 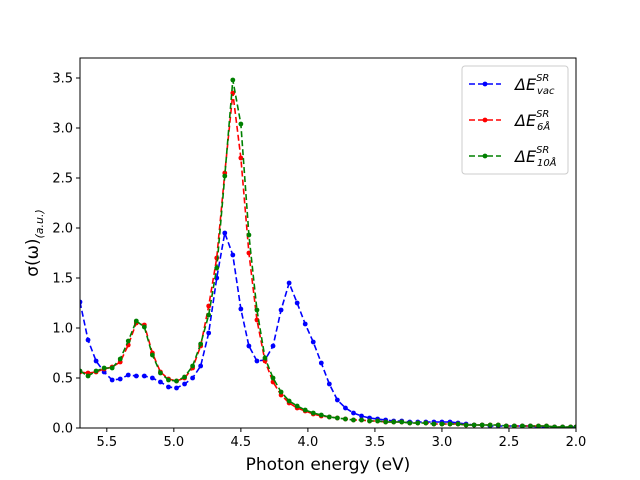 I want to click on legend-label-sub: 6Å, so click(x=543, y=126).